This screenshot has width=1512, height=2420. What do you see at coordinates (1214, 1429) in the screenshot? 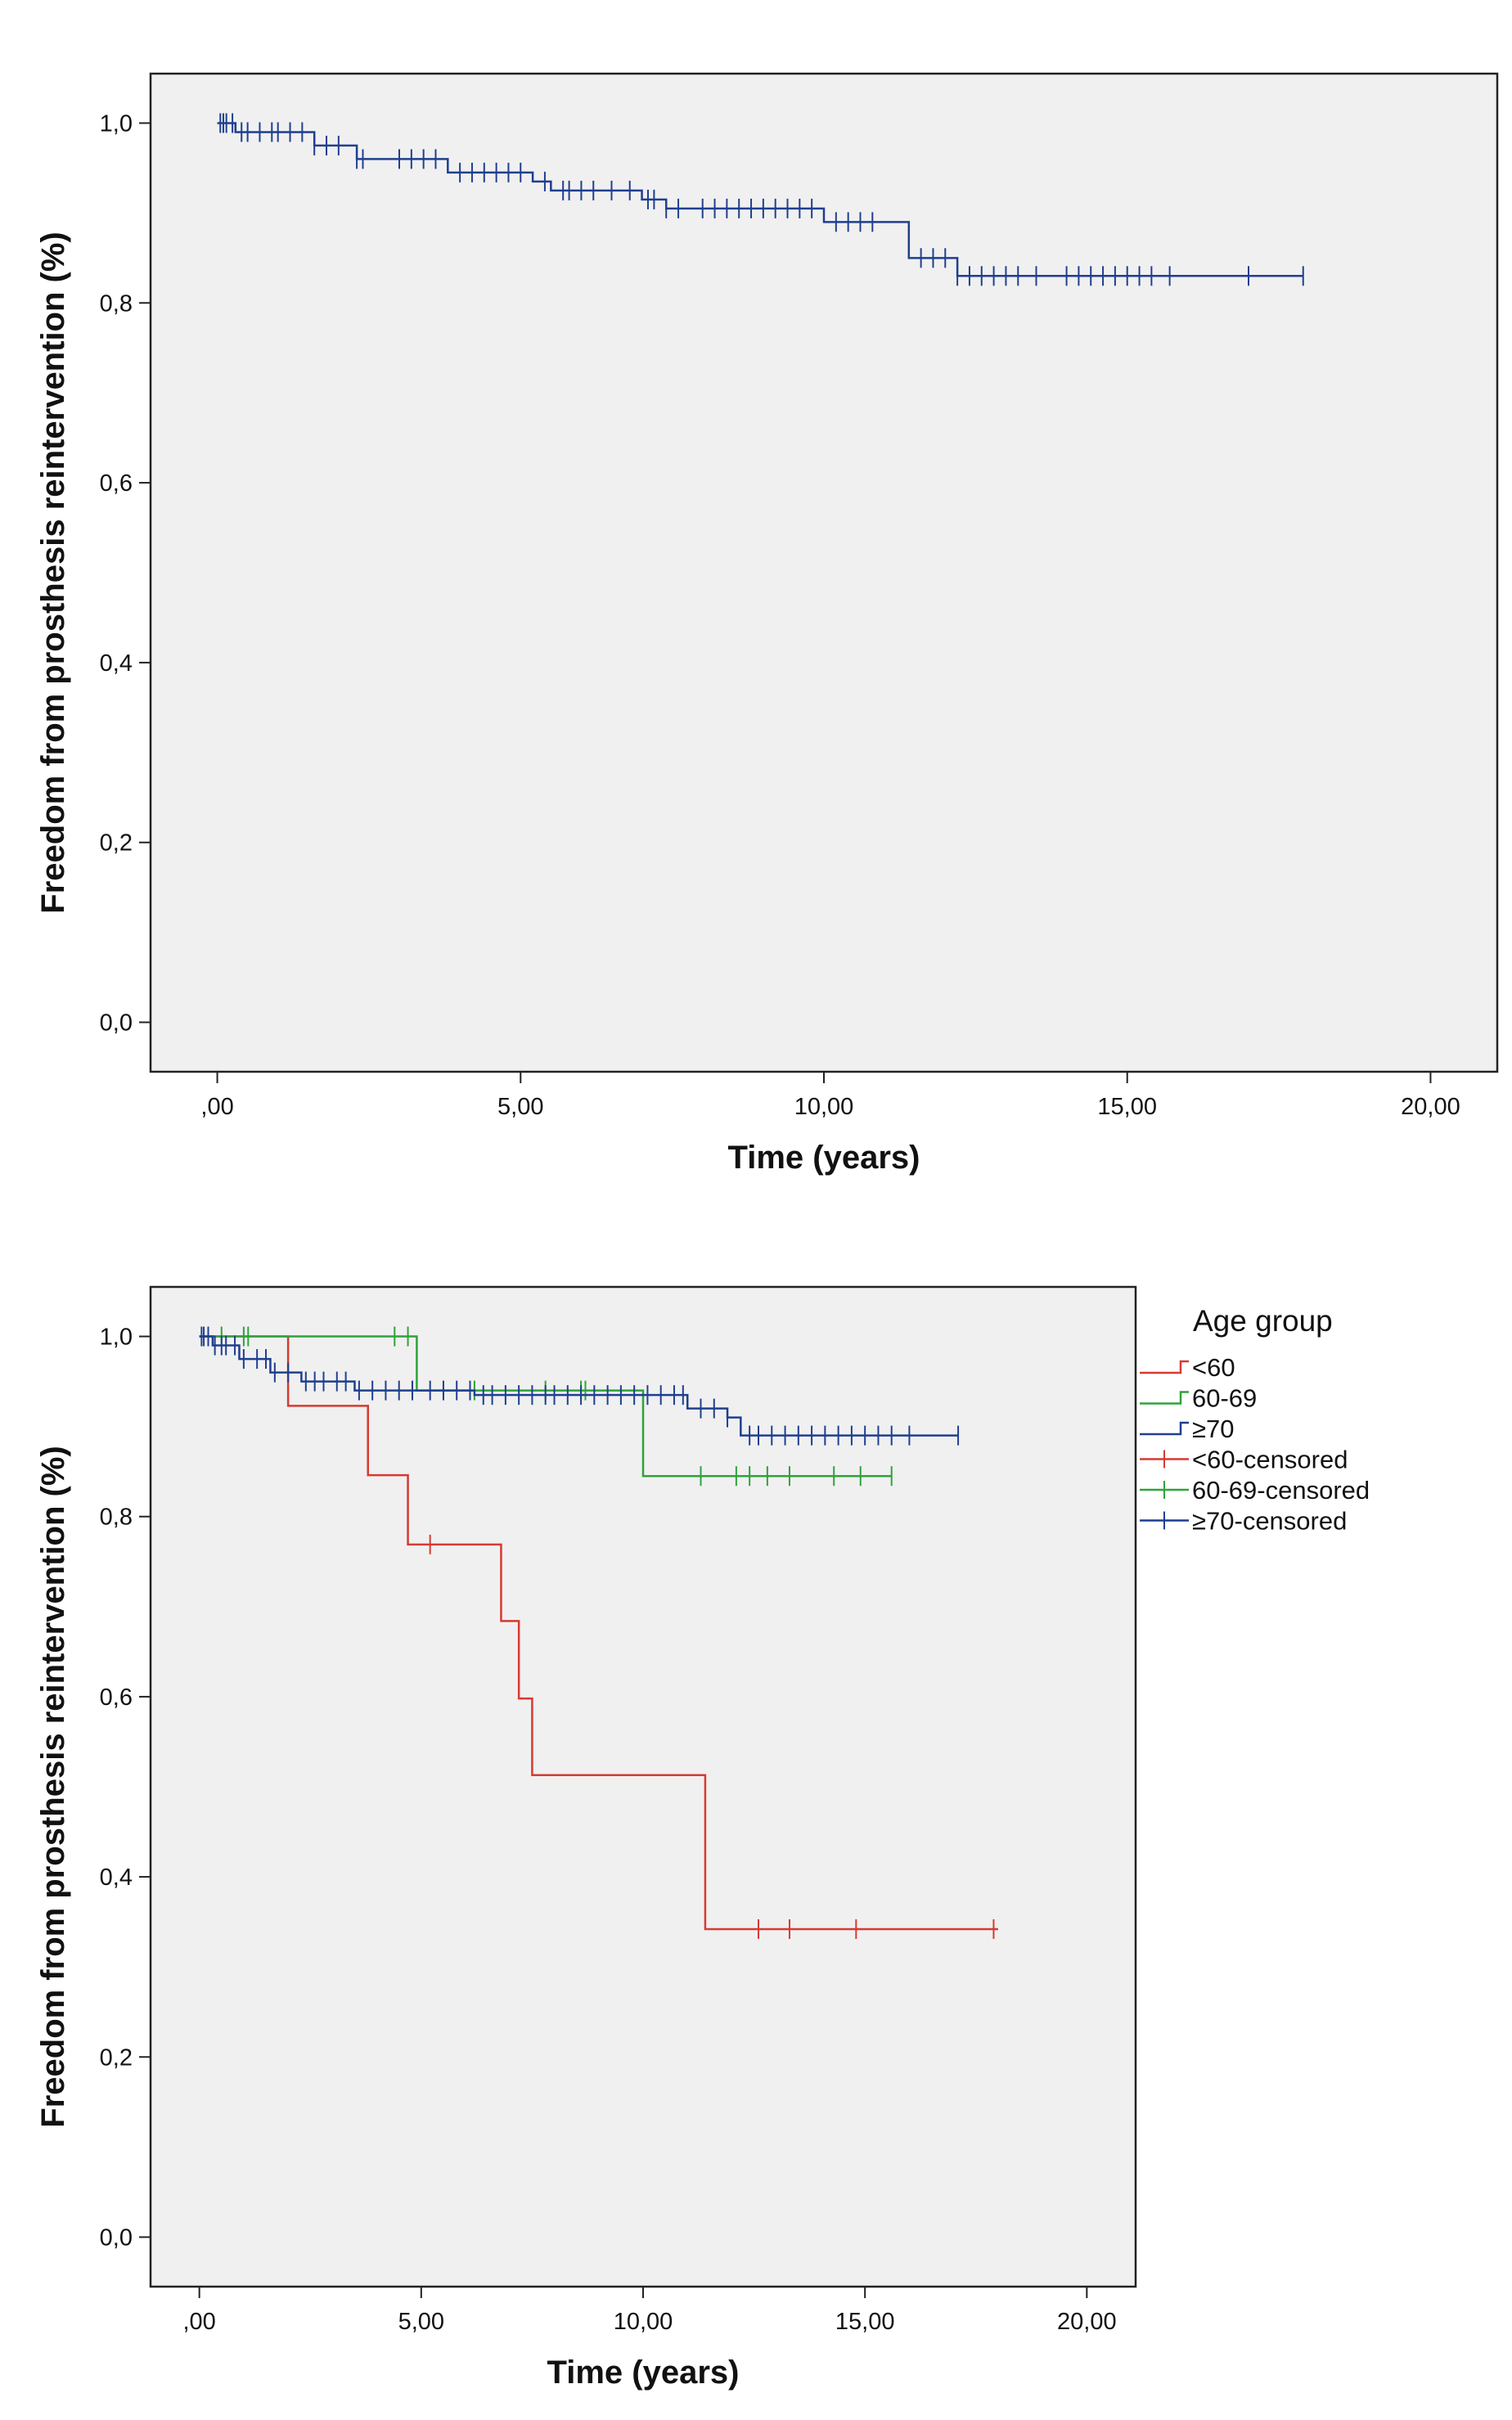
I see `legend-label: ≥70` at bounding box center [1214, 1429].